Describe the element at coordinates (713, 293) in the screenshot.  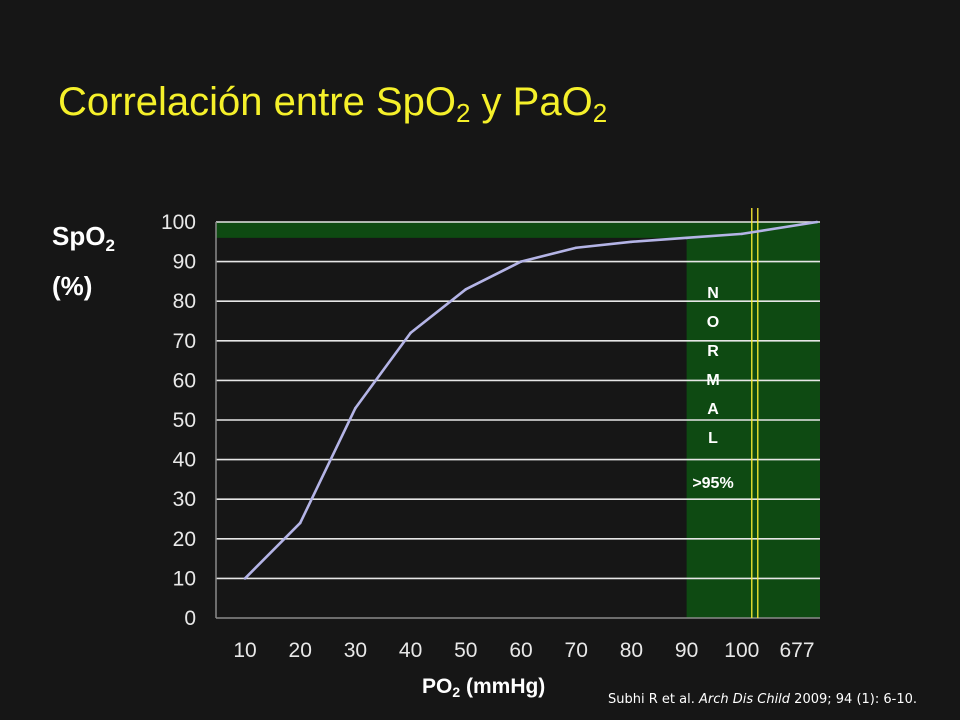
I see `normal-letter: N` at that location.